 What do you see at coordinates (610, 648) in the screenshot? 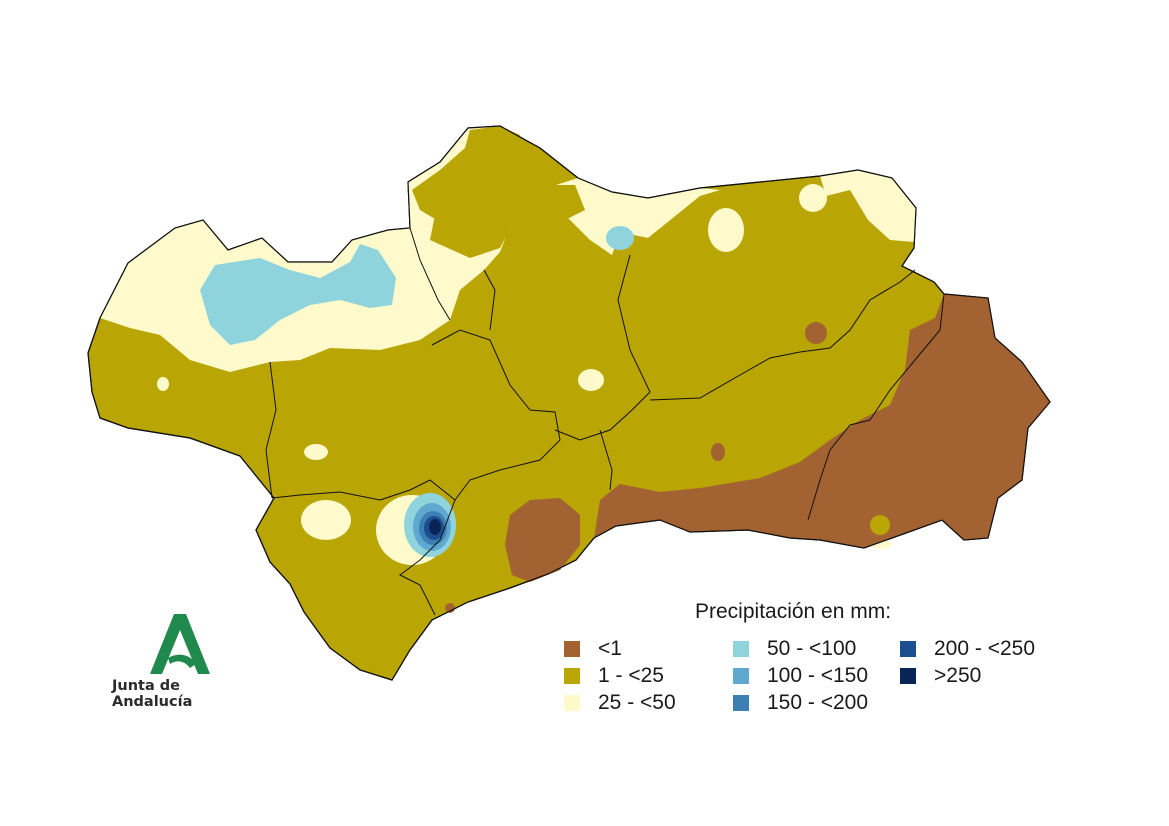
I see `legend-label: <1` at bounding box center [610, 648].